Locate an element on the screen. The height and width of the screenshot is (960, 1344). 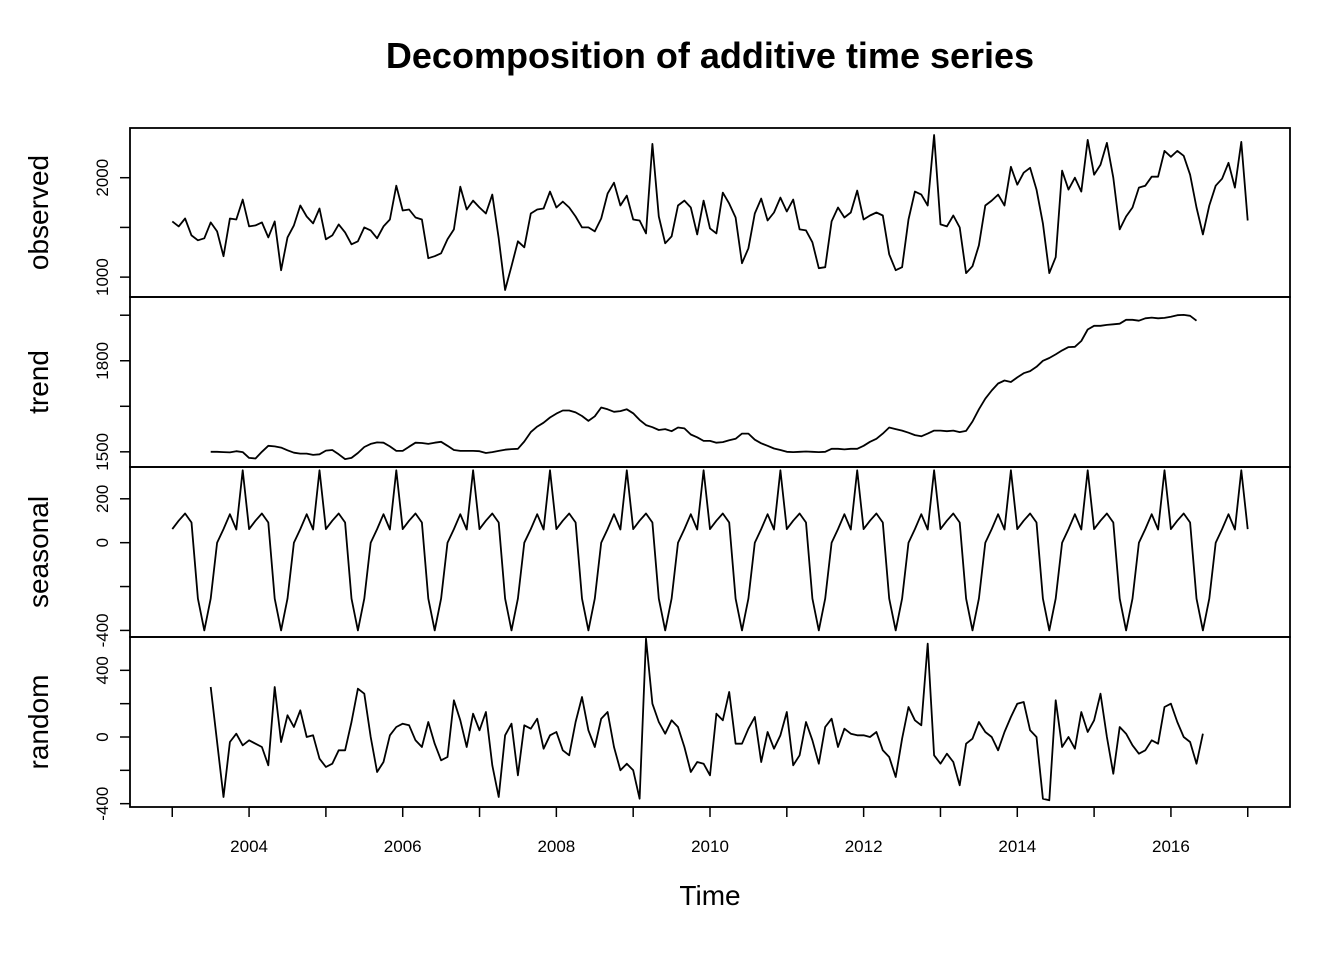
random-ylabel: random is located at coordinates (38, 722).